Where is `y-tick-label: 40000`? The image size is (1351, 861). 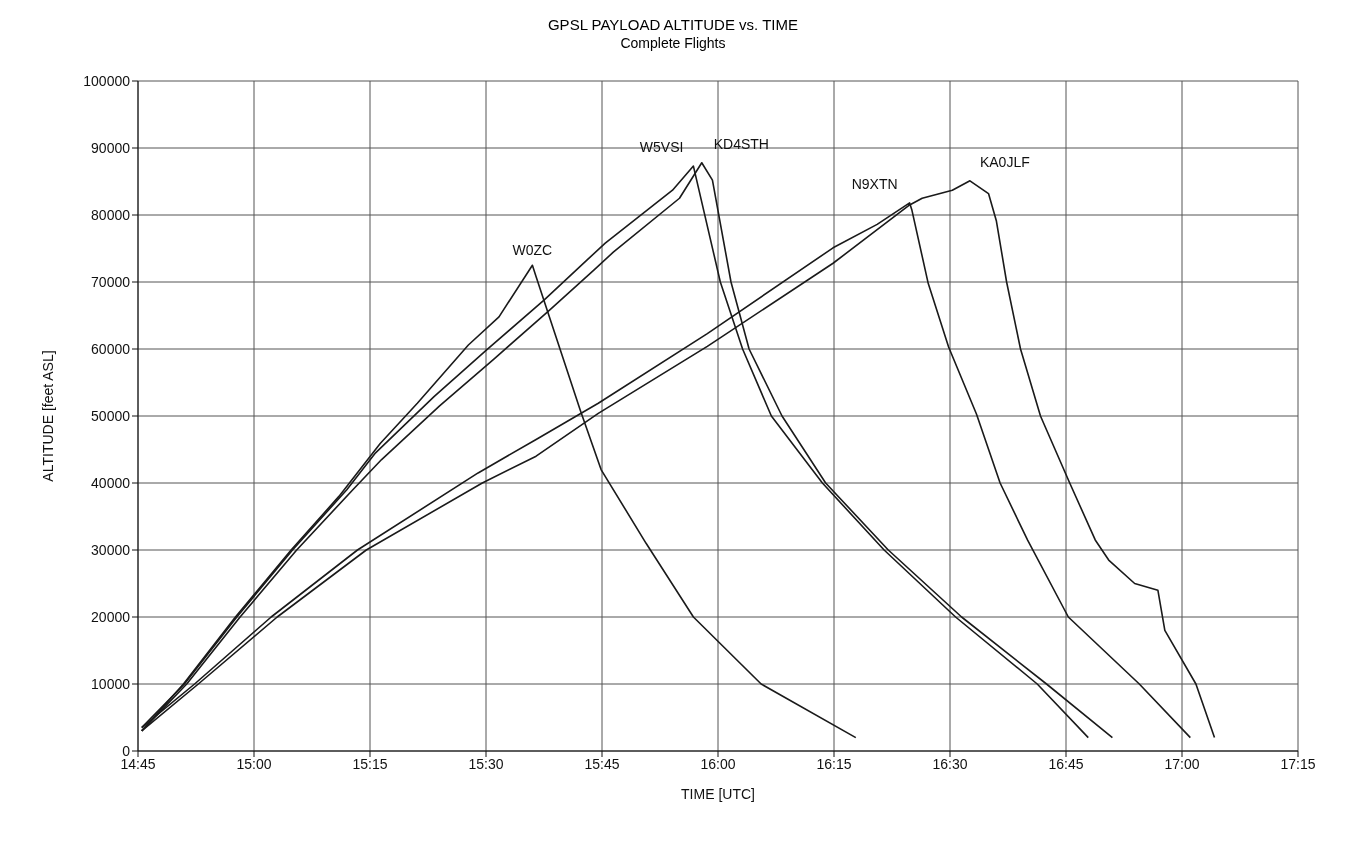 y-tick-label: 40000 is located at coordinates (111, 482).